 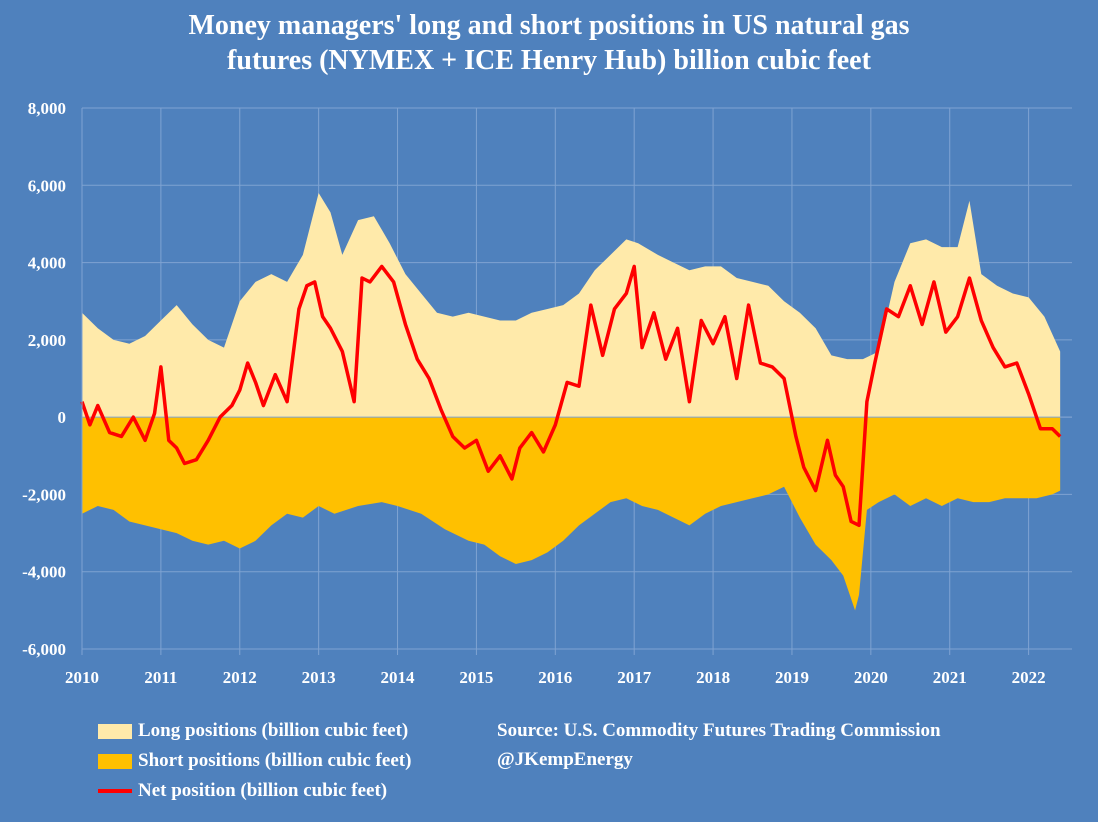 What do you see at coordinates (871, 677) in the screenshot?
I see `x-tick-label: 2020` at bounding box center [871, 677].